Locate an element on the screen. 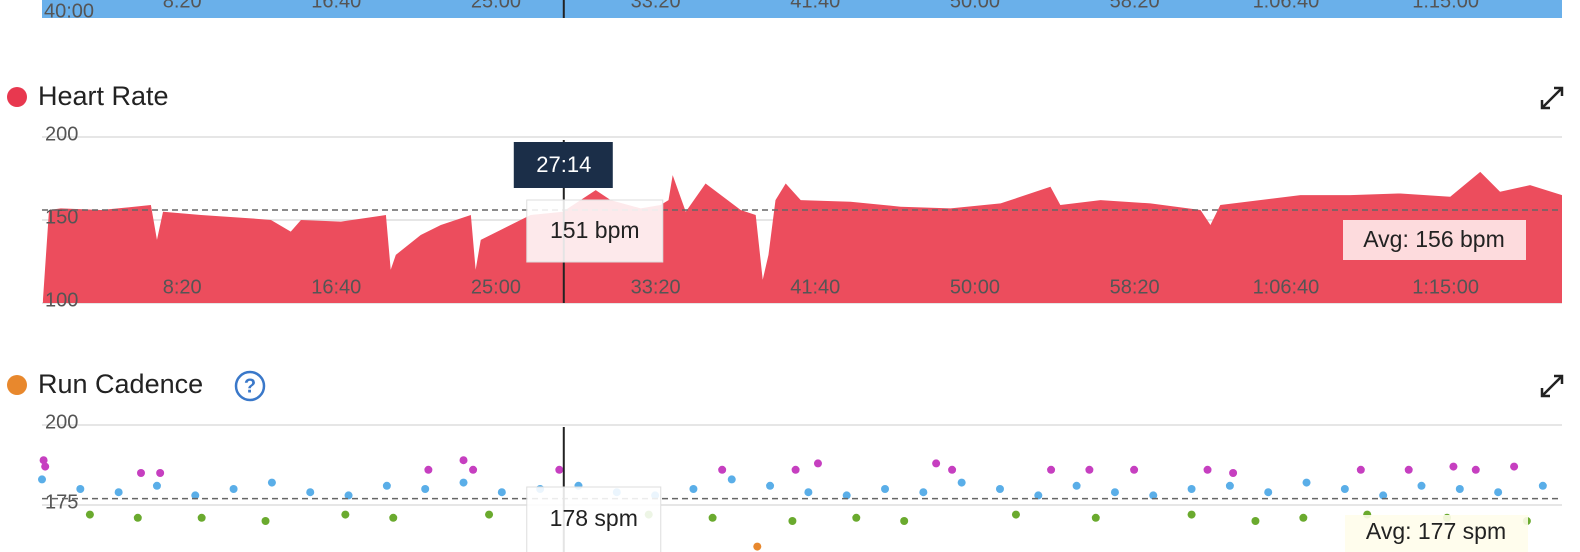 The width and height of the screenshot is (1580, 552). y-tick-label: 150 is located at coordinates (61, 217).